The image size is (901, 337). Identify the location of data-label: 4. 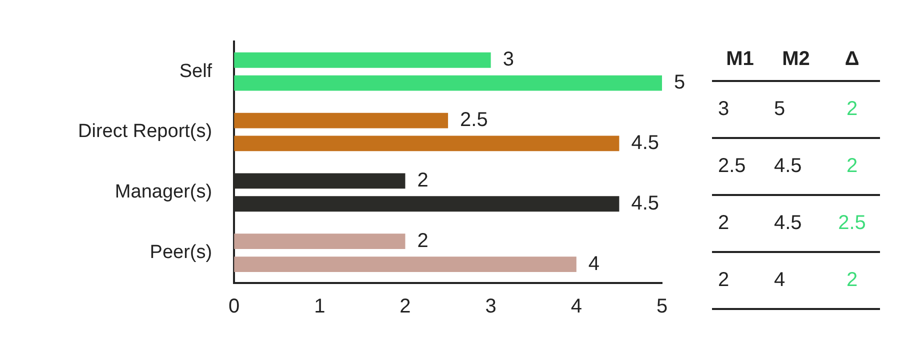
(594, 263).